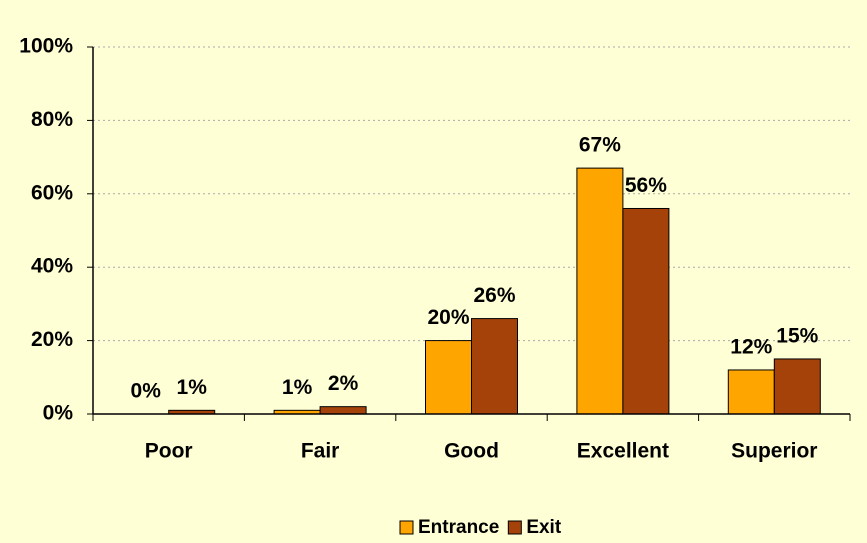  What do you see at coordinates (797, 335) in the screenshot?
I see `data-label: 15%` at bounding box center [797, 335].